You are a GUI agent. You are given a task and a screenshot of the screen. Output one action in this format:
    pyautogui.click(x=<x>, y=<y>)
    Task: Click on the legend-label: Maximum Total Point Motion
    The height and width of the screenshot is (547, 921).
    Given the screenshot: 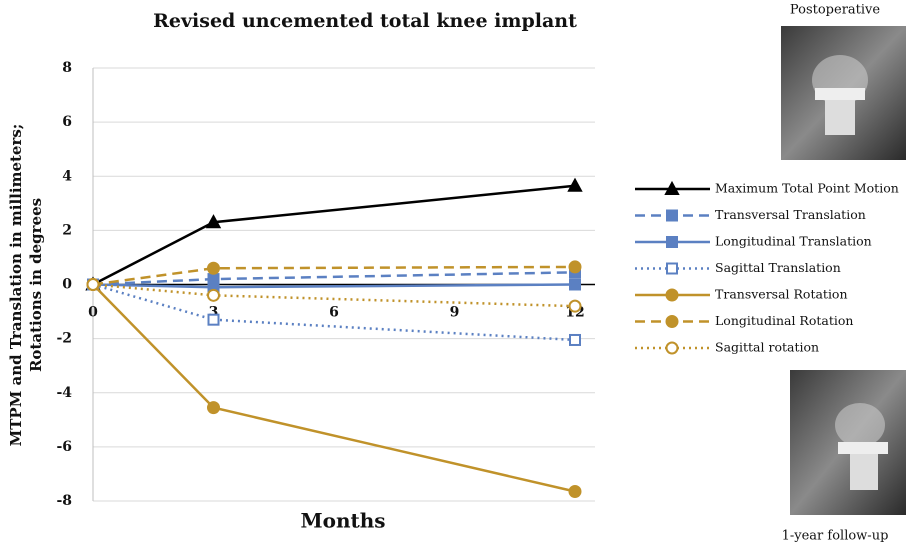 What is the action you would take?
    pyautogui.click(x=807, y=188)
    